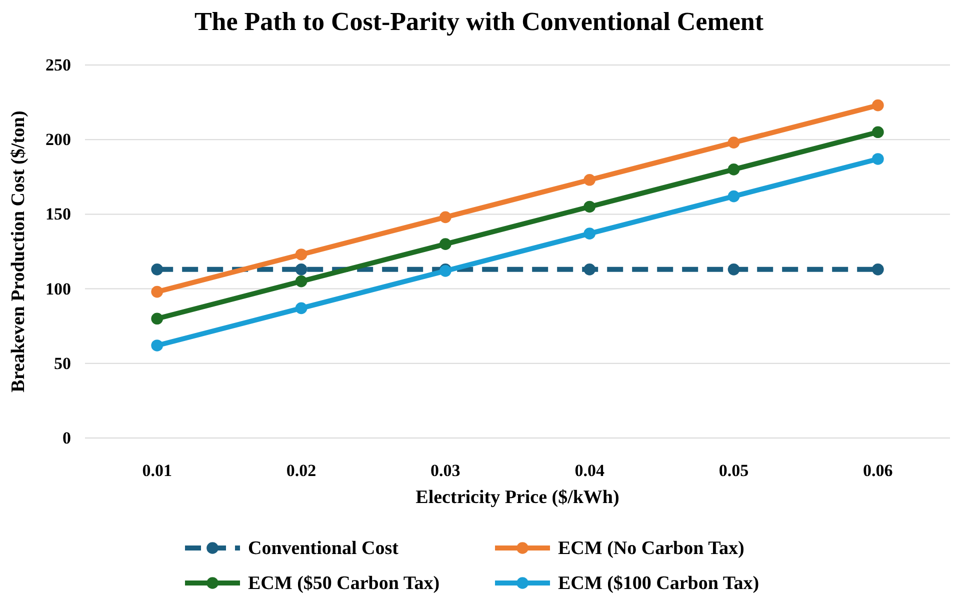 The width and height of the screenshot is (958, 597). What do you see at coordinates (324, 548) in the screenshot?
I see `legend-label: Conventional Cost` at bounding box center [324, 548].